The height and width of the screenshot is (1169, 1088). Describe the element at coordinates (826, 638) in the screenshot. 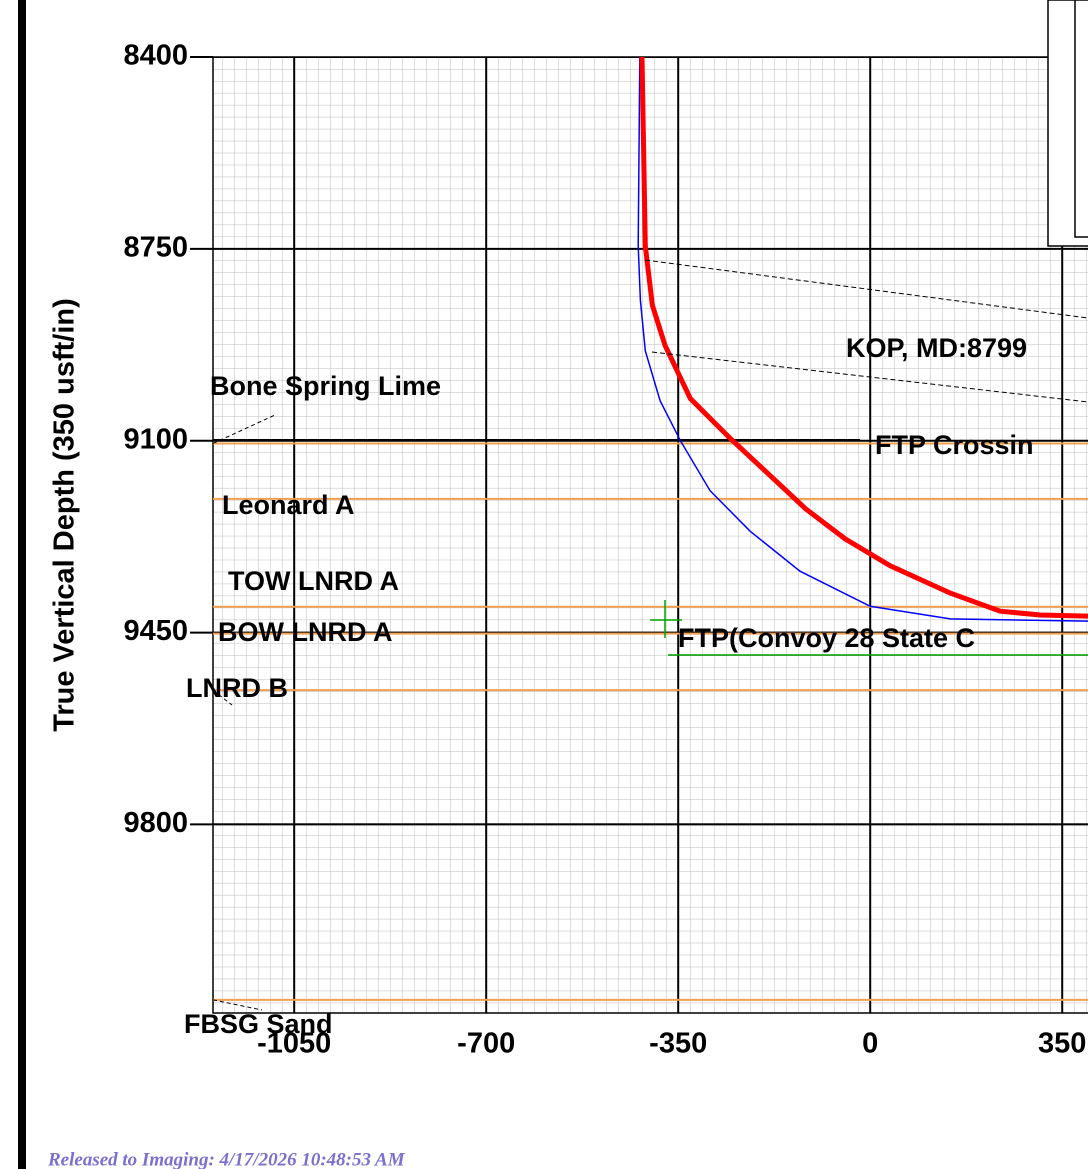

I see `annotation: FTP(Convoy 28 State C` at that location.